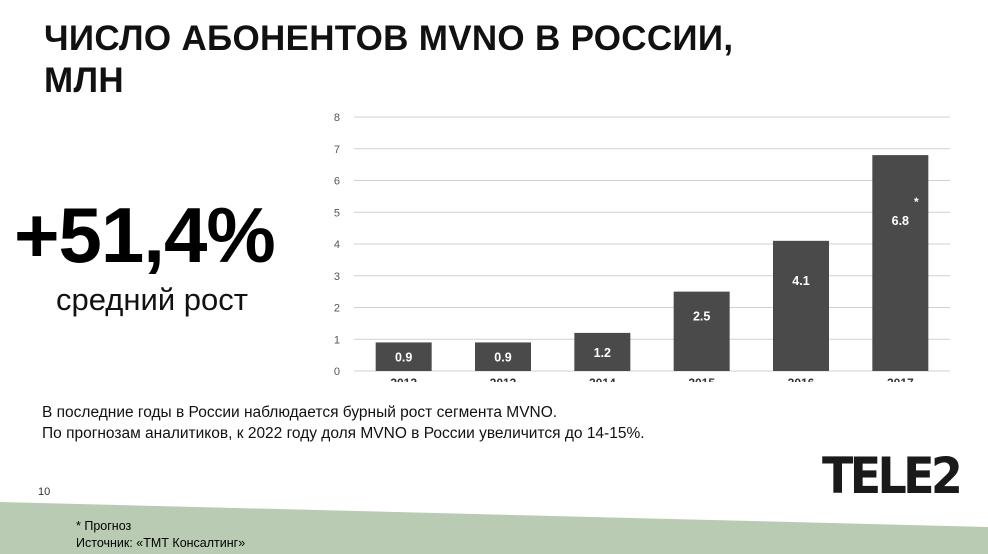 The image size is (988, 554). Describe the element at coordinates (701, 379) in the screenshot. I see `x-tick-label: 2015` at that location.